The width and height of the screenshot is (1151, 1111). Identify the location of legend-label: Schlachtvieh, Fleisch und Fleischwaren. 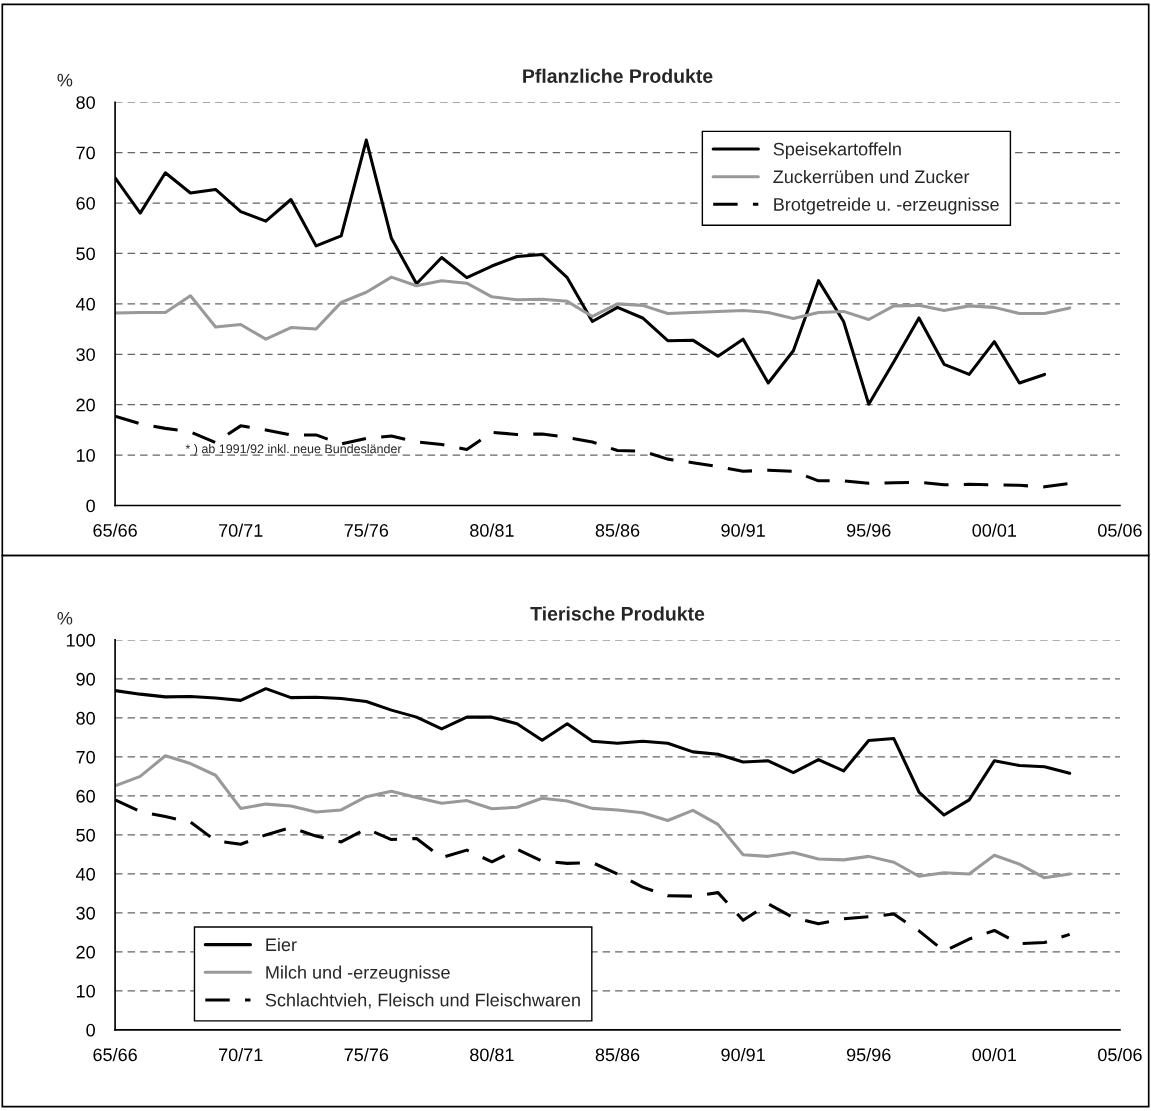
(422, 1001).